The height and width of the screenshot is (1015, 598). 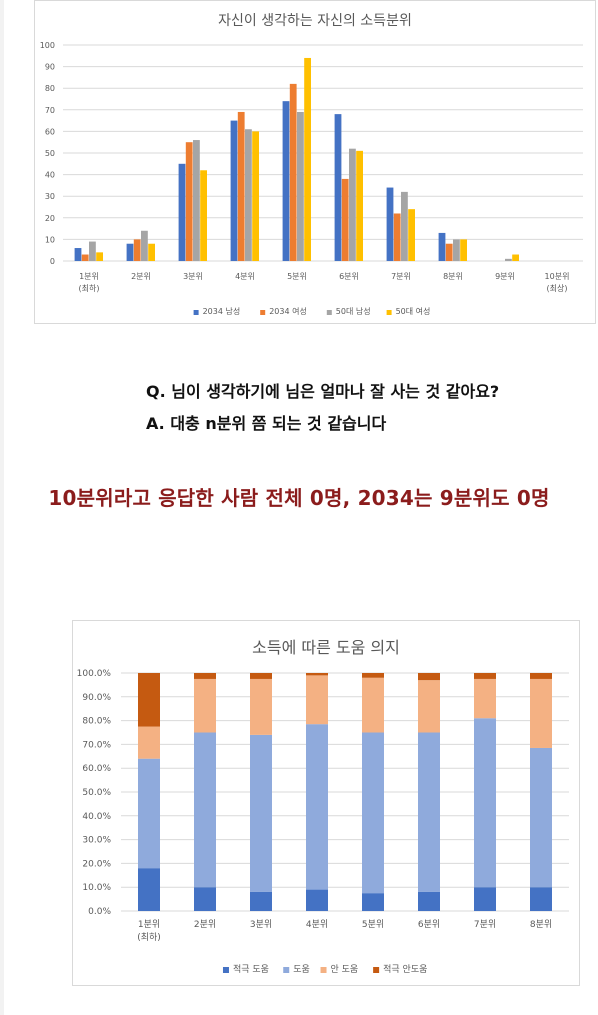 What do you see at coordinates (541, 924) in the screenshot?
I see `x-tick-label-7: 8분위` at bounding box center [541, 924].